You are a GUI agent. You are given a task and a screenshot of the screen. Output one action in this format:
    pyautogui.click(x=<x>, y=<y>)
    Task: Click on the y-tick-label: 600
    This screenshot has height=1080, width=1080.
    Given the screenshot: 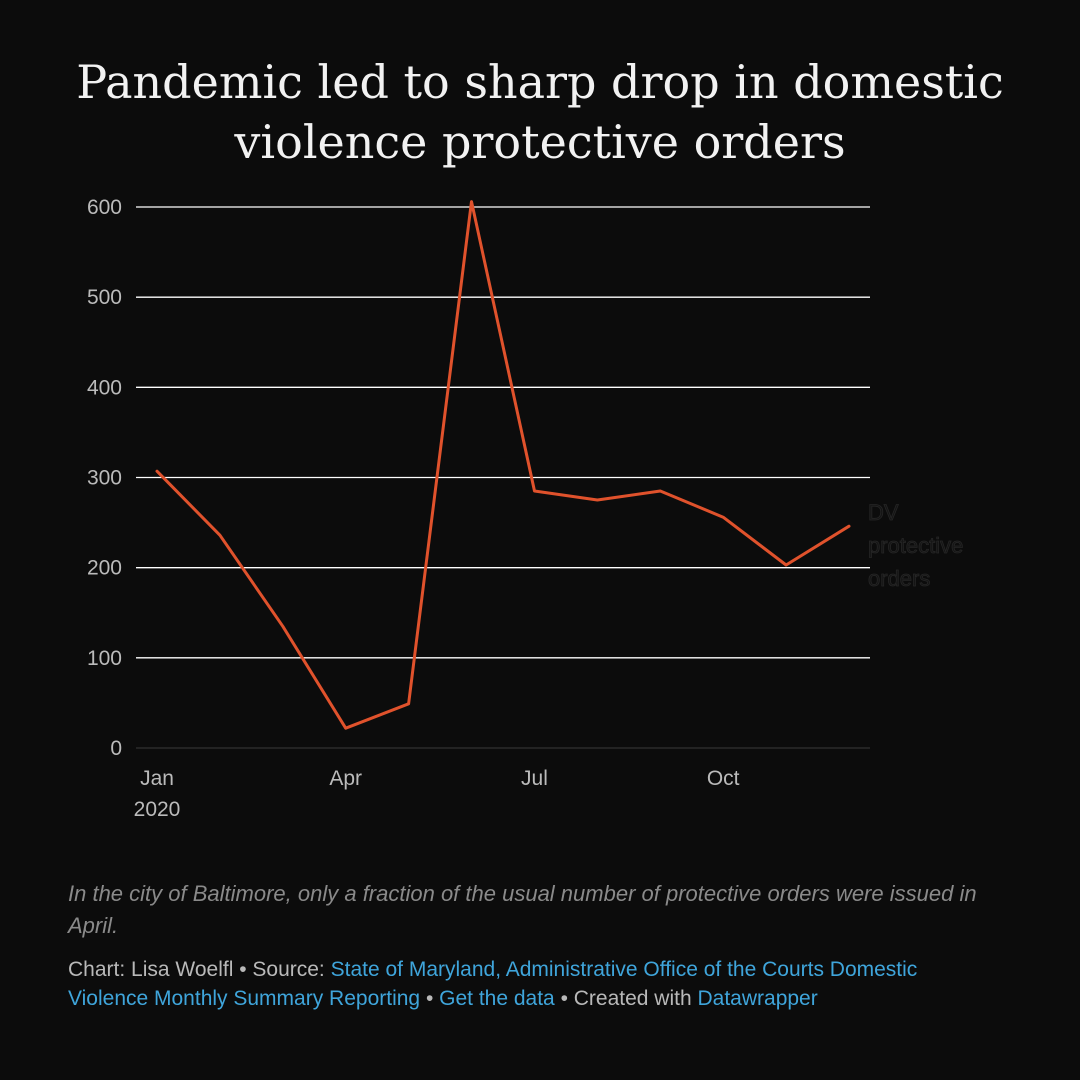 What is the action you would take?
    pyautogui.click(x=104, y=207)
    